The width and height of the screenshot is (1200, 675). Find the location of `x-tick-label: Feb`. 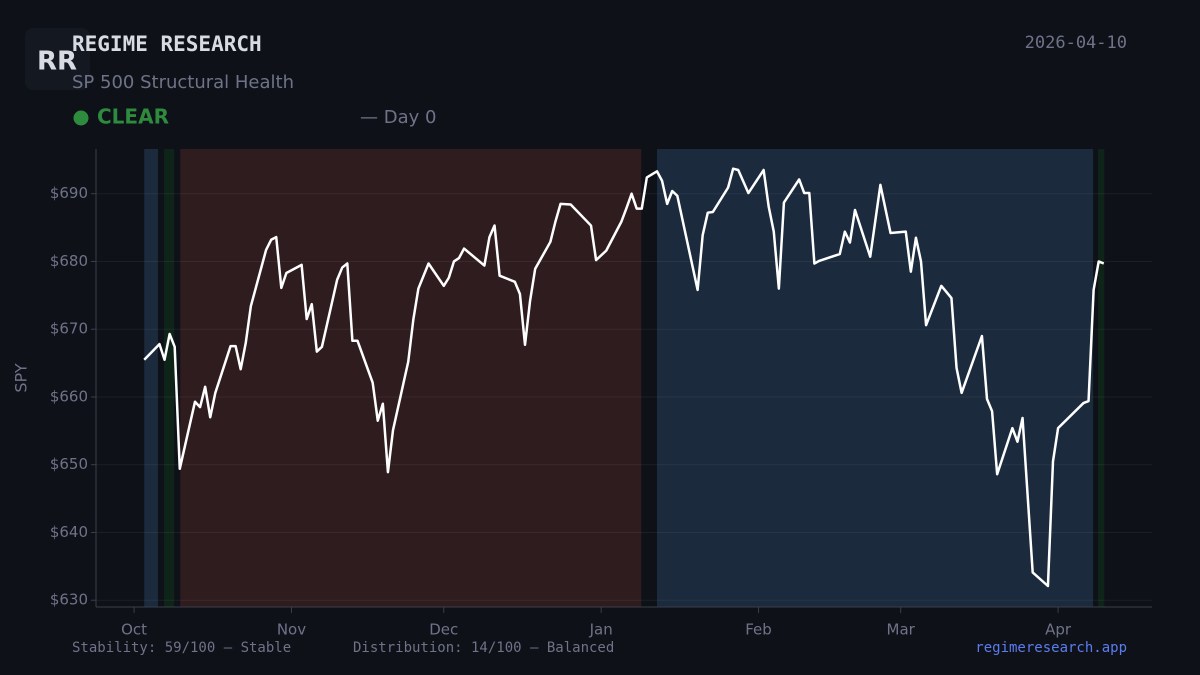

x-tick-label: Feb is located at coordinates (758, 630).